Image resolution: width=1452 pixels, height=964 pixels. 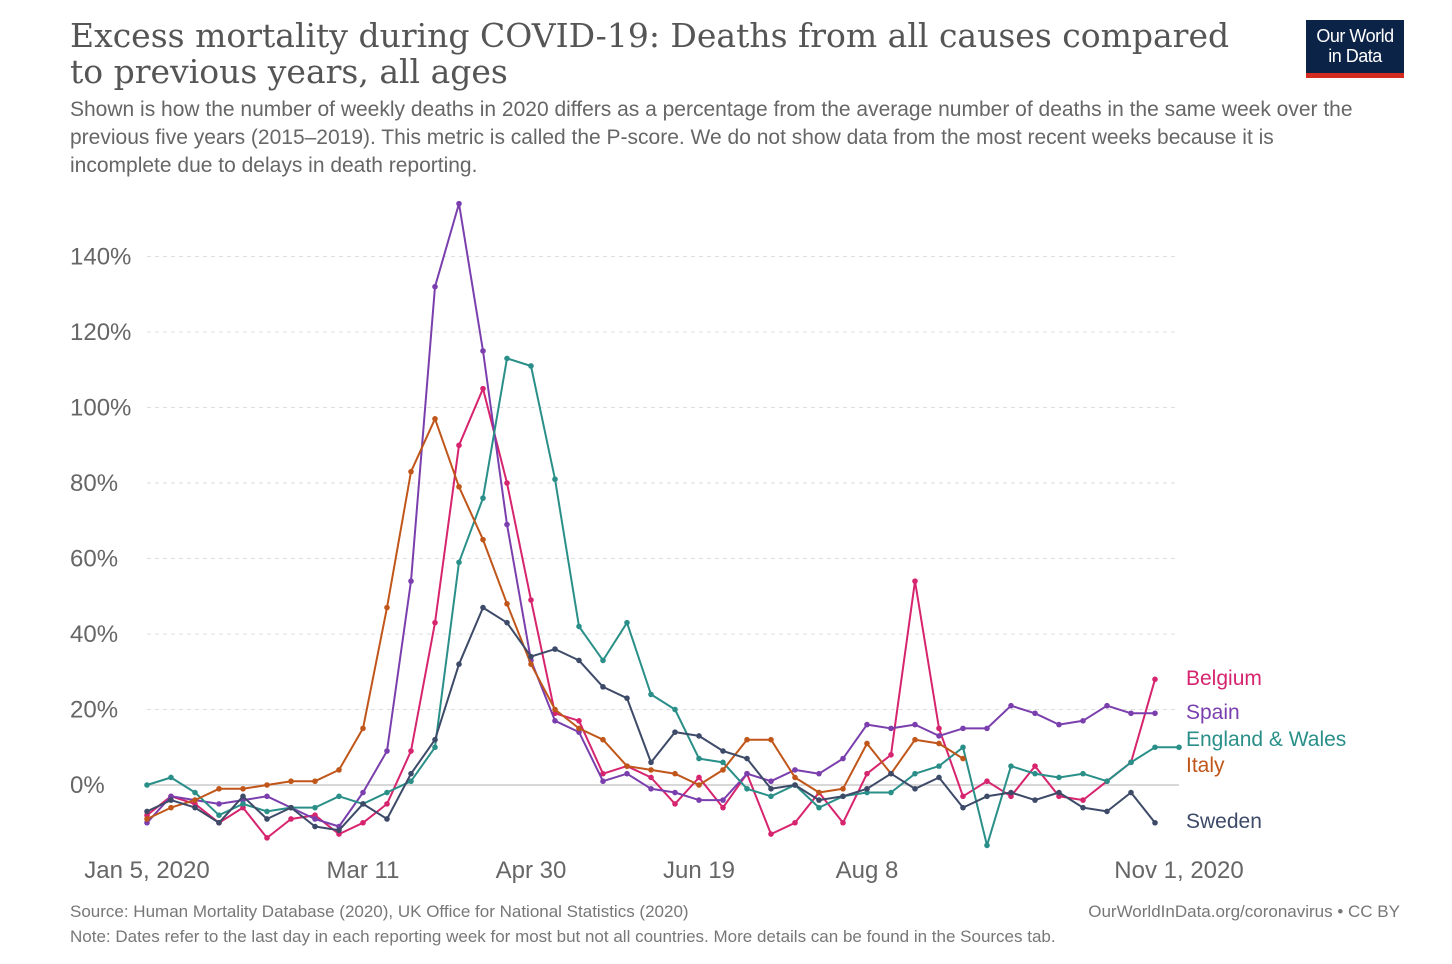 I want to click on legend-label-england-wales: England & Wales, so click(x=1266, y=739).